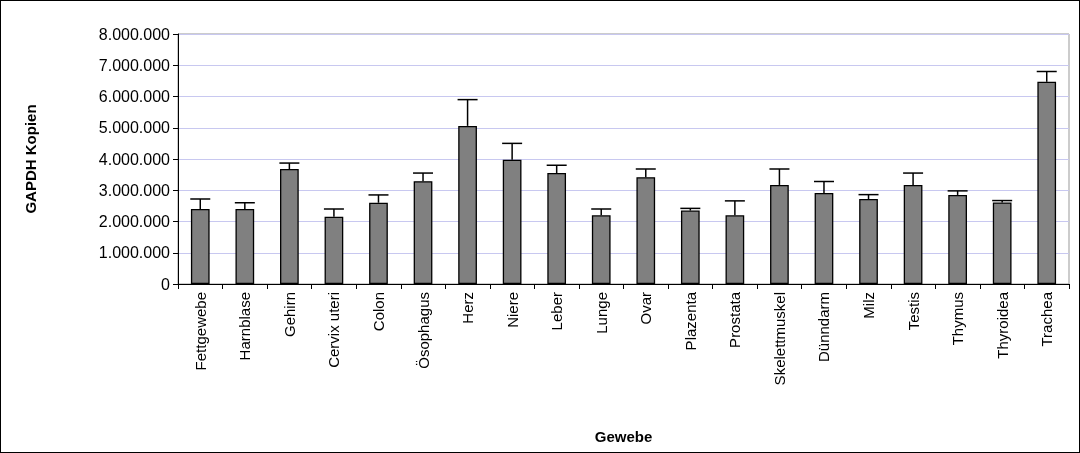 The width and height of the screenshot is (1080, 453). What do you see at coordinates (779, 339) in the screenshot?
I see `x-tick-label: Skelettmuskel` at bounding box center [779, 339].